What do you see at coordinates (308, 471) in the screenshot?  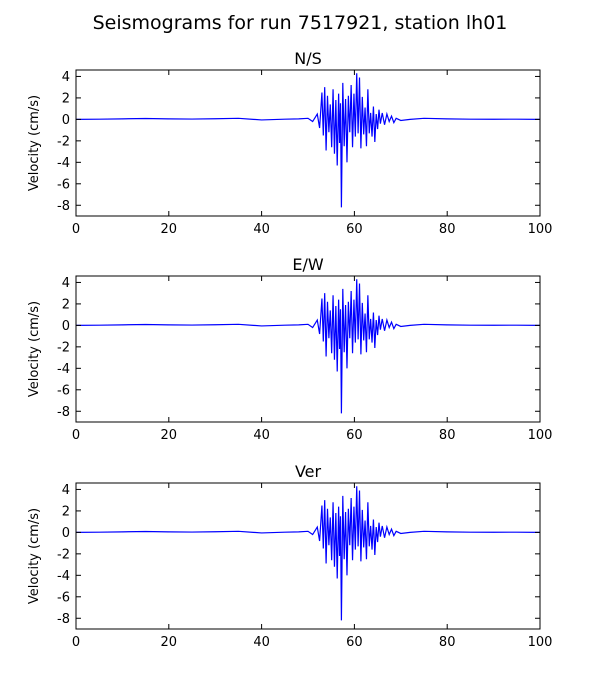 I see `panel-title: Ver` at bounding box center [308, 471].